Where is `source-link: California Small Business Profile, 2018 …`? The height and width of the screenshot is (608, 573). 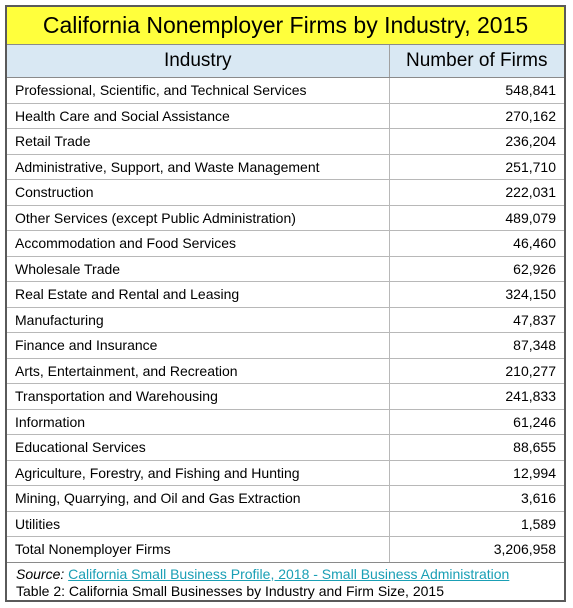 source-link: California Small Business Profile, 2018 … is located at coordinates (289, 573).